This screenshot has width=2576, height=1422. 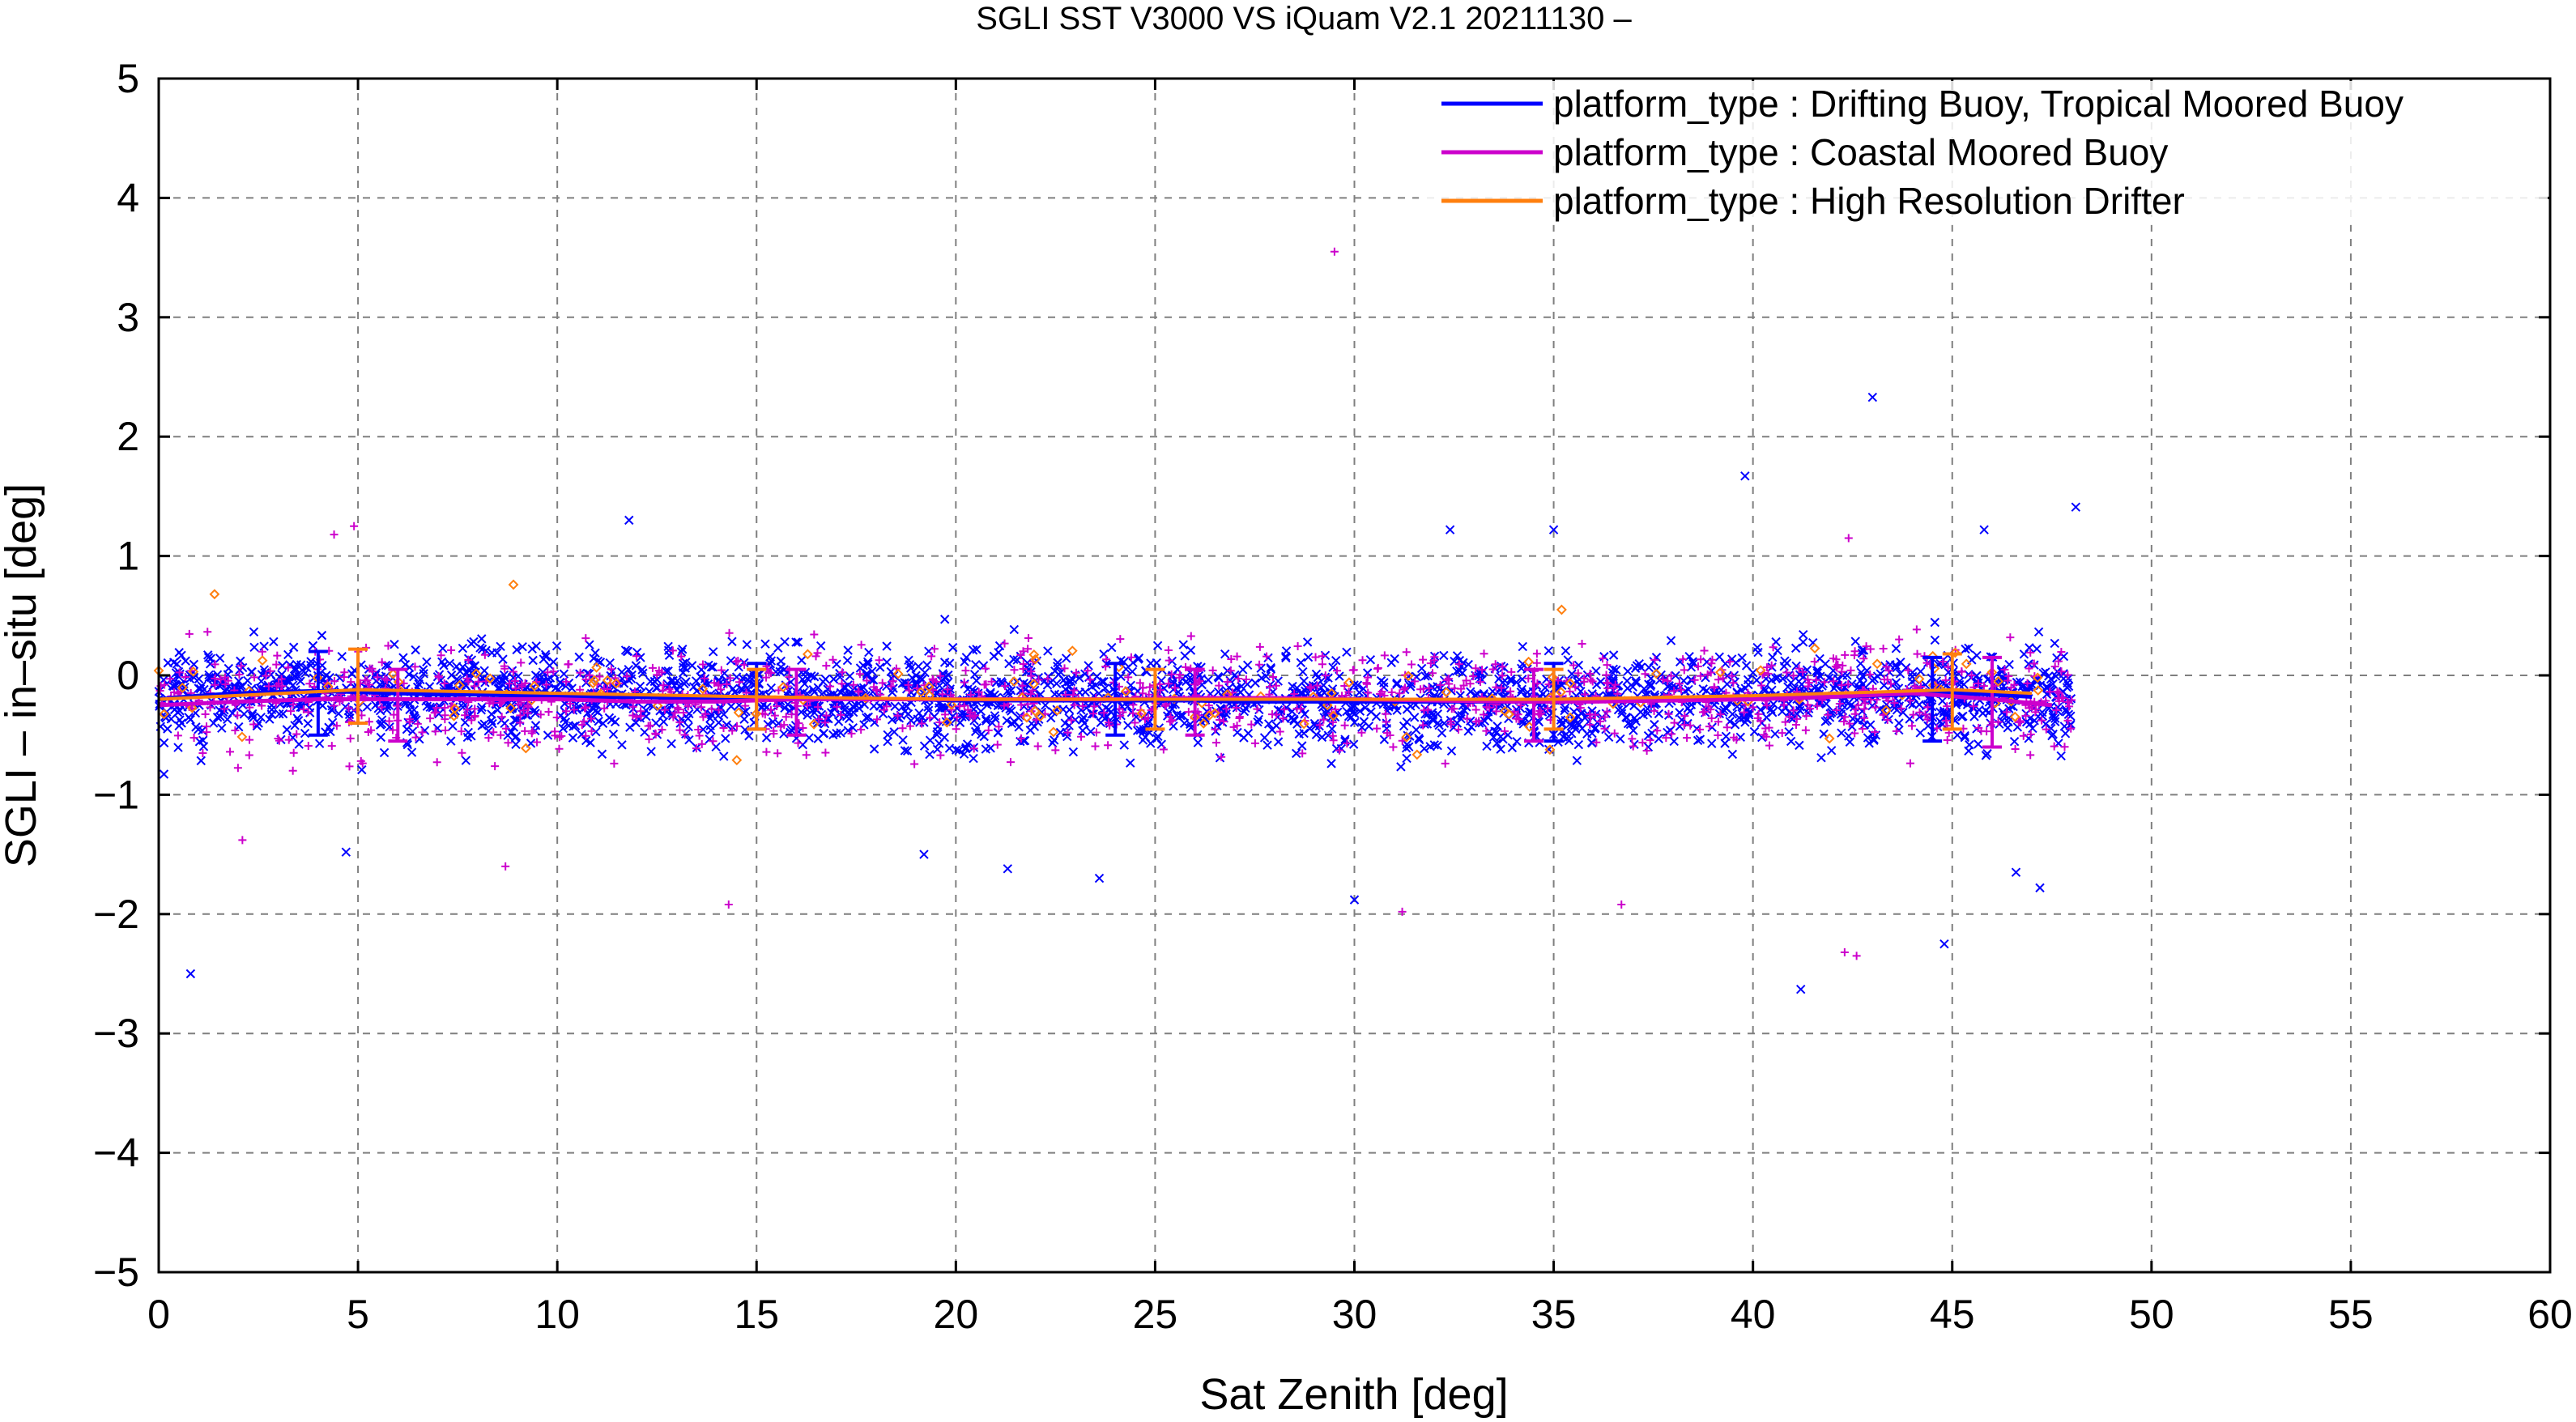 What do you see at coordinates (956, 1314) in the screenshot?
I see `x-tick-label: 20` at bounding box center [956, 1314].